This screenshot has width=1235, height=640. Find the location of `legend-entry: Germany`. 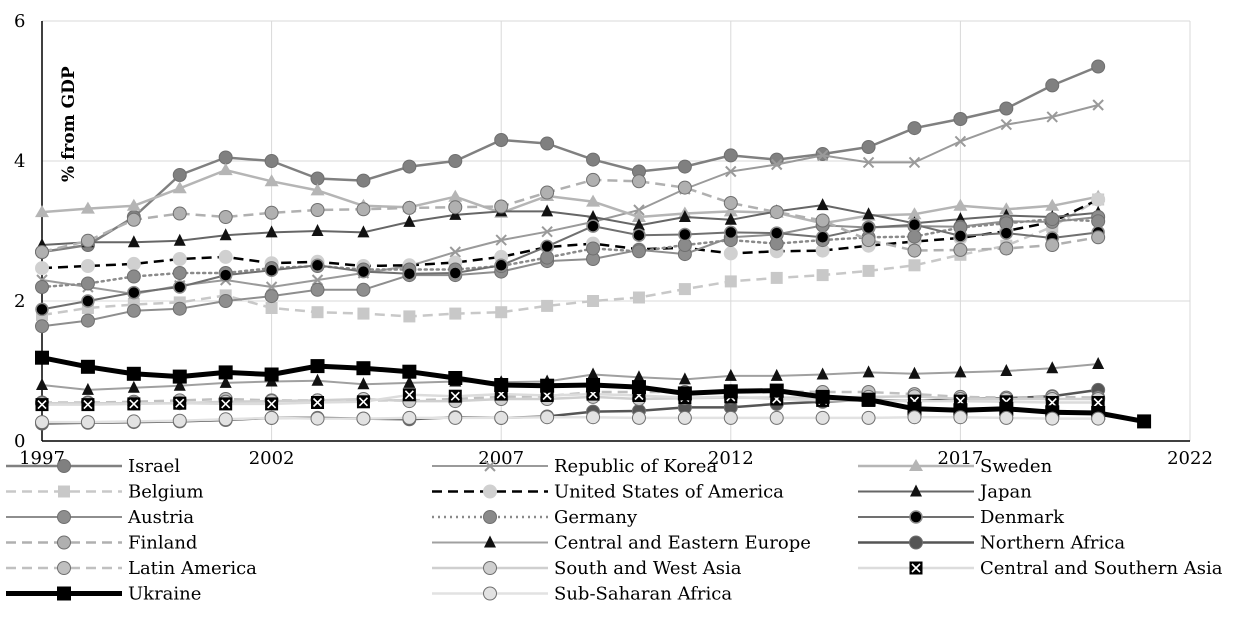

legend-entry: Germany is located at coordinates (535, 517).